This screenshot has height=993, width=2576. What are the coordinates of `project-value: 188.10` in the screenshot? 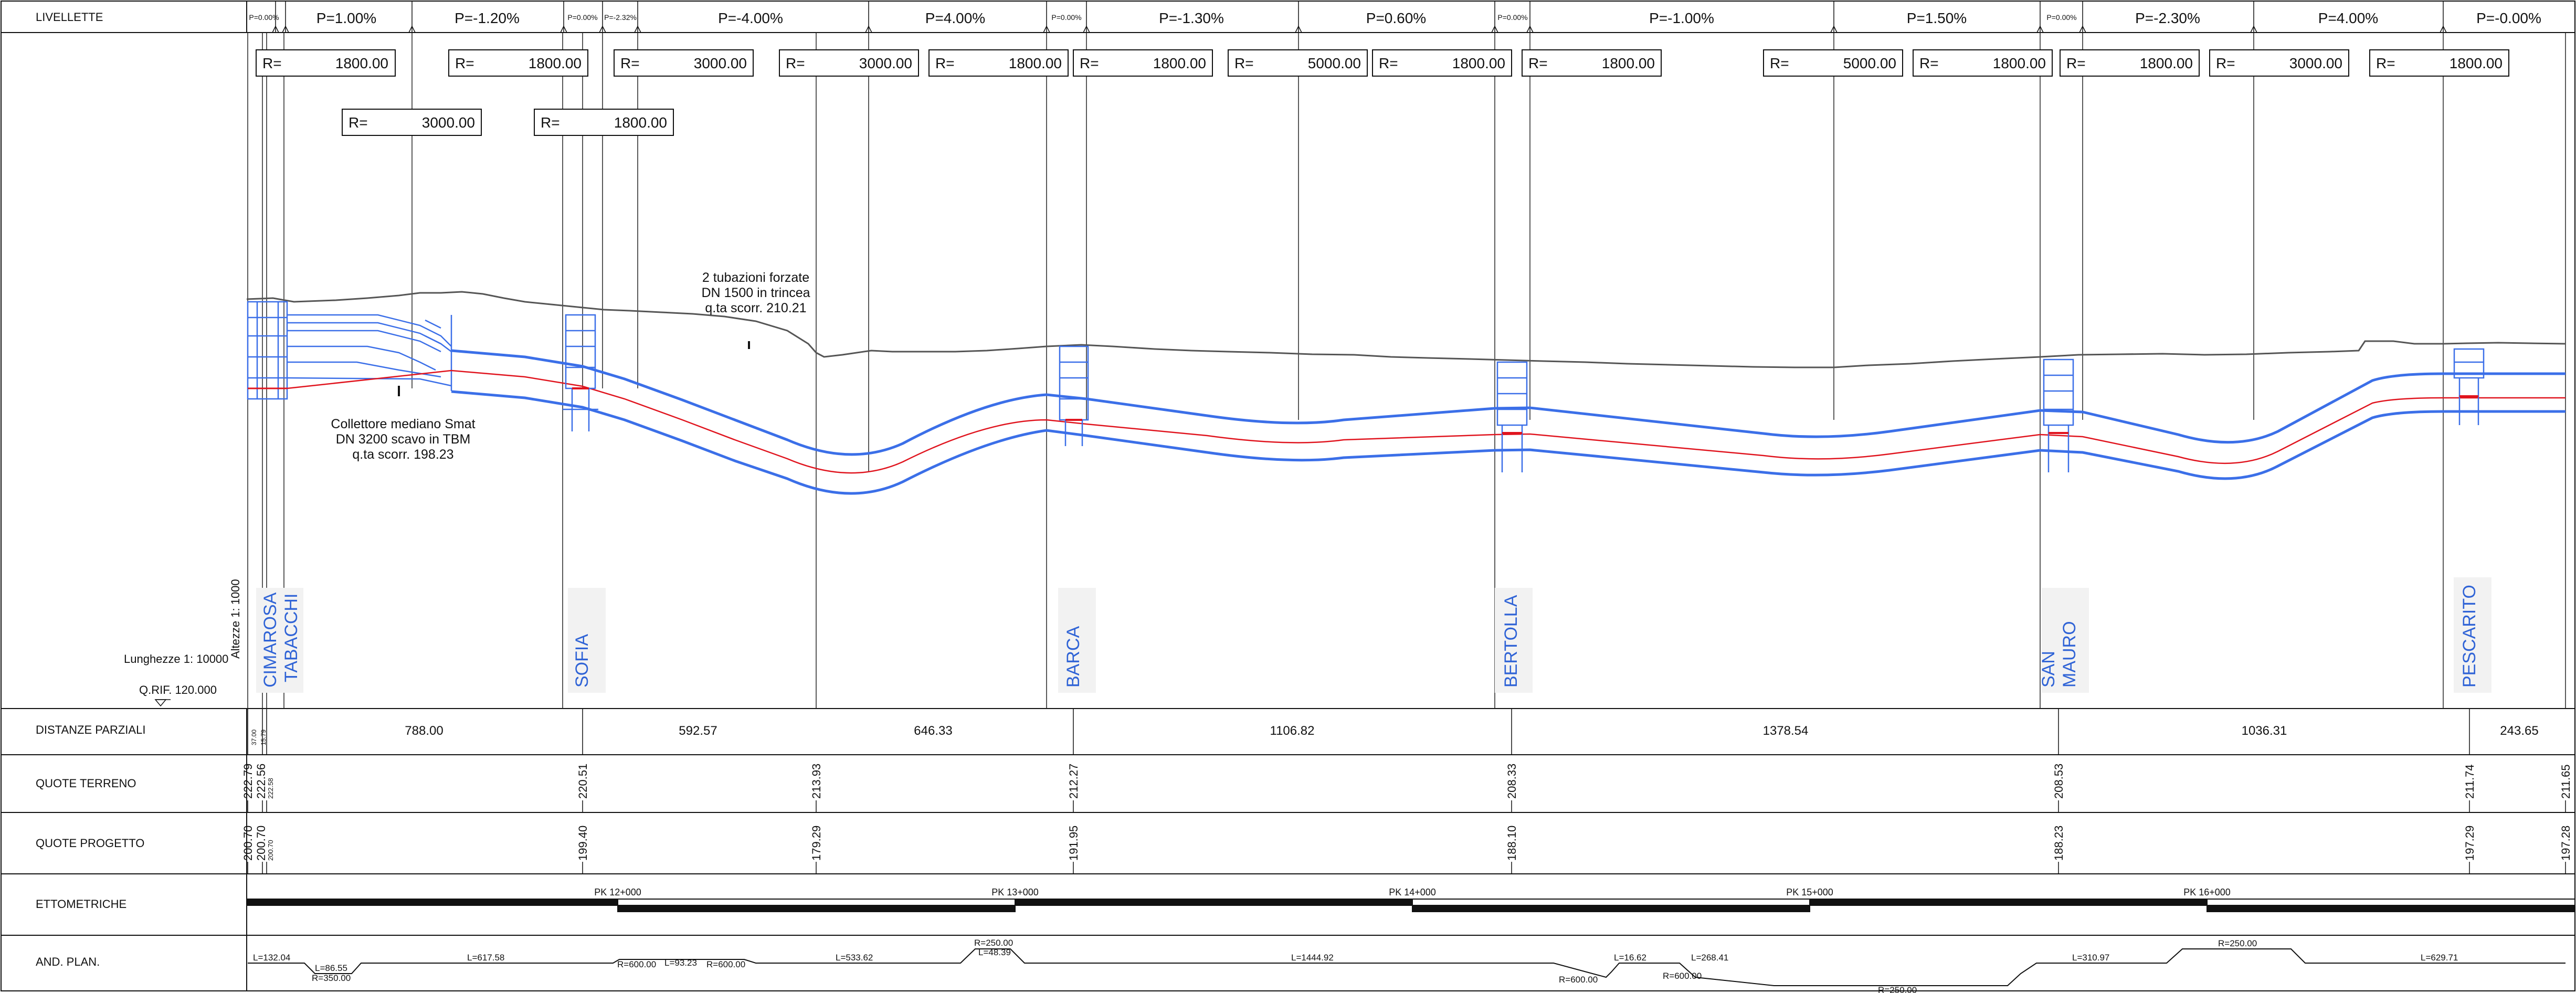 It's located at (1511, 843).